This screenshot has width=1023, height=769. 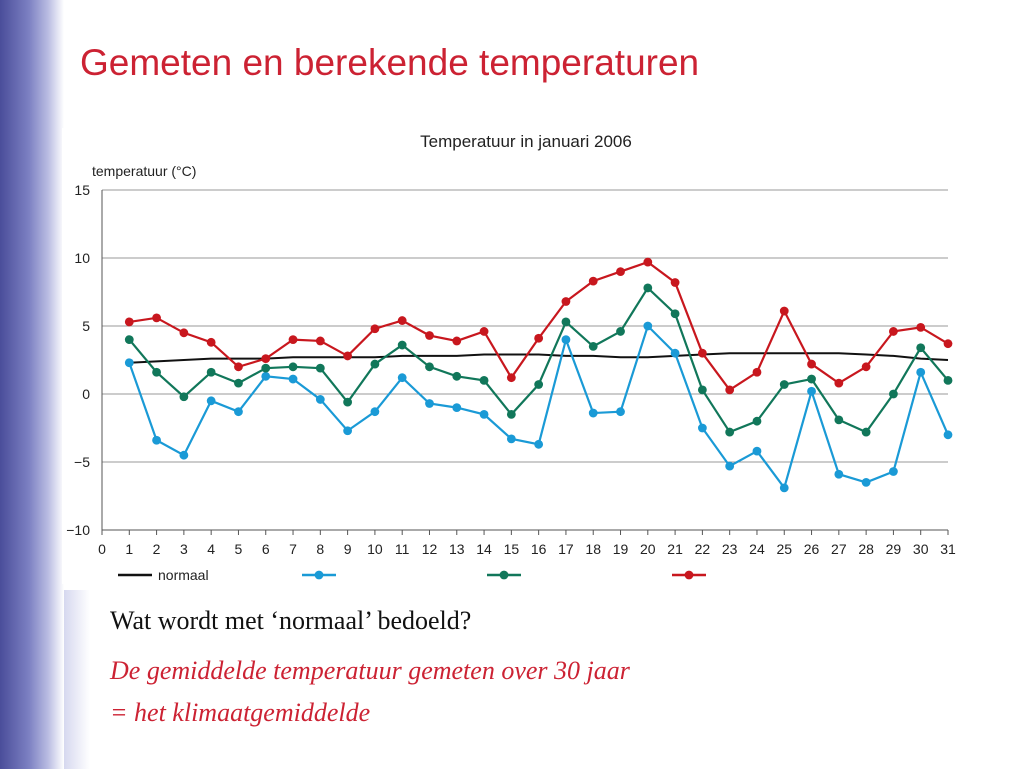 What do you see at coordinates (621, 549) in the screenshot?
I see `x-tick-label: 19` at bounding box center [621, 549].